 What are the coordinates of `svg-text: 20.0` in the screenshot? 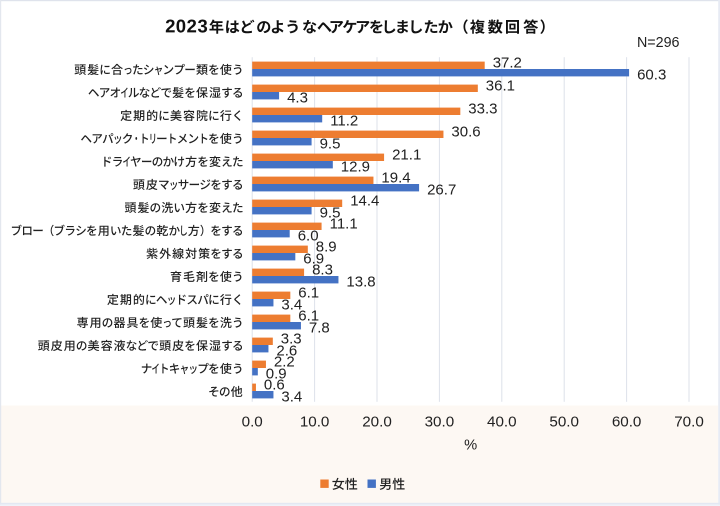 It's located at (377, 421).